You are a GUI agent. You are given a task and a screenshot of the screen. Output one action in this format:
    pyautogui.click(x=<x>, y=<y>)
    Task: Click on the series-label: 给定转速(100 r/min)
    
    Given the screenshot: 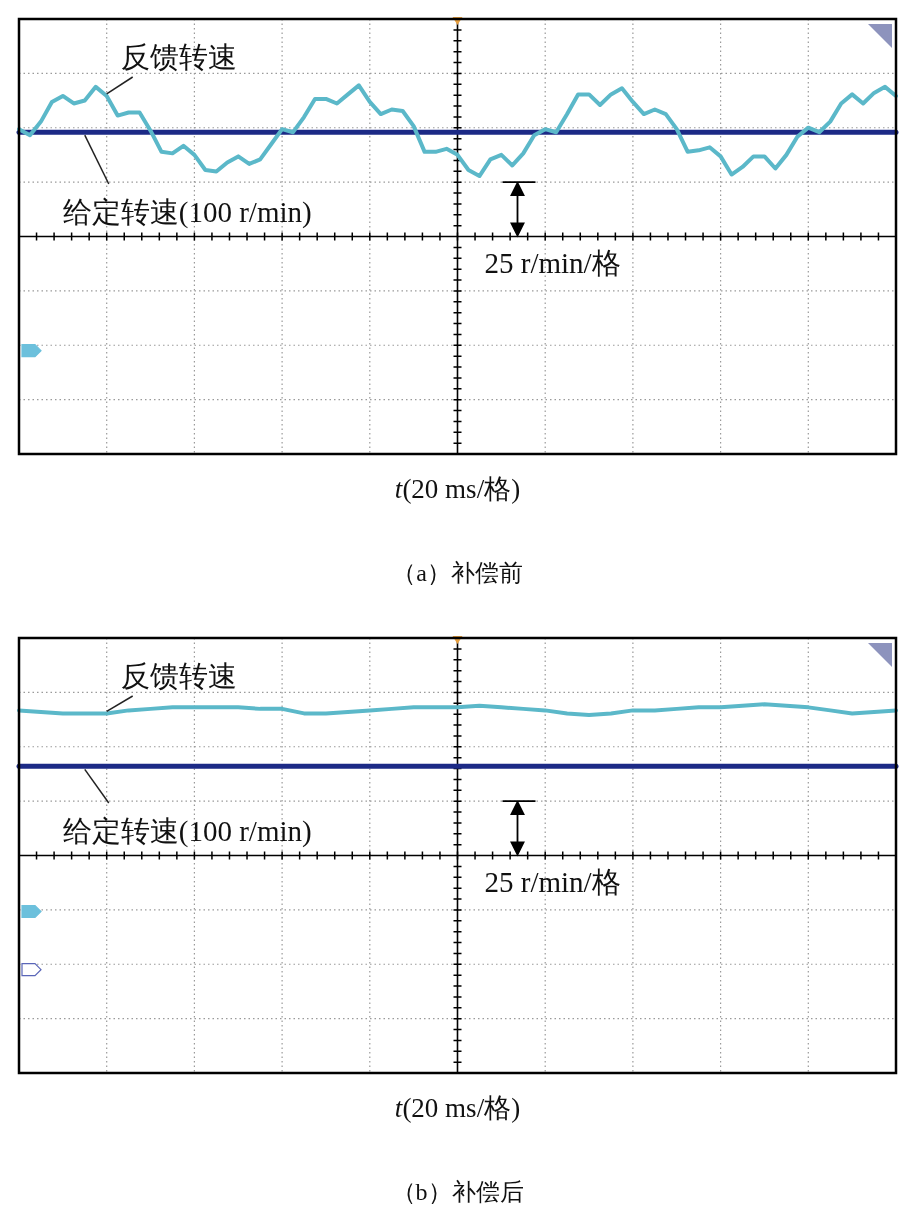 What is the action you would take?
    pyautogui.click(x=187, y=831)
    